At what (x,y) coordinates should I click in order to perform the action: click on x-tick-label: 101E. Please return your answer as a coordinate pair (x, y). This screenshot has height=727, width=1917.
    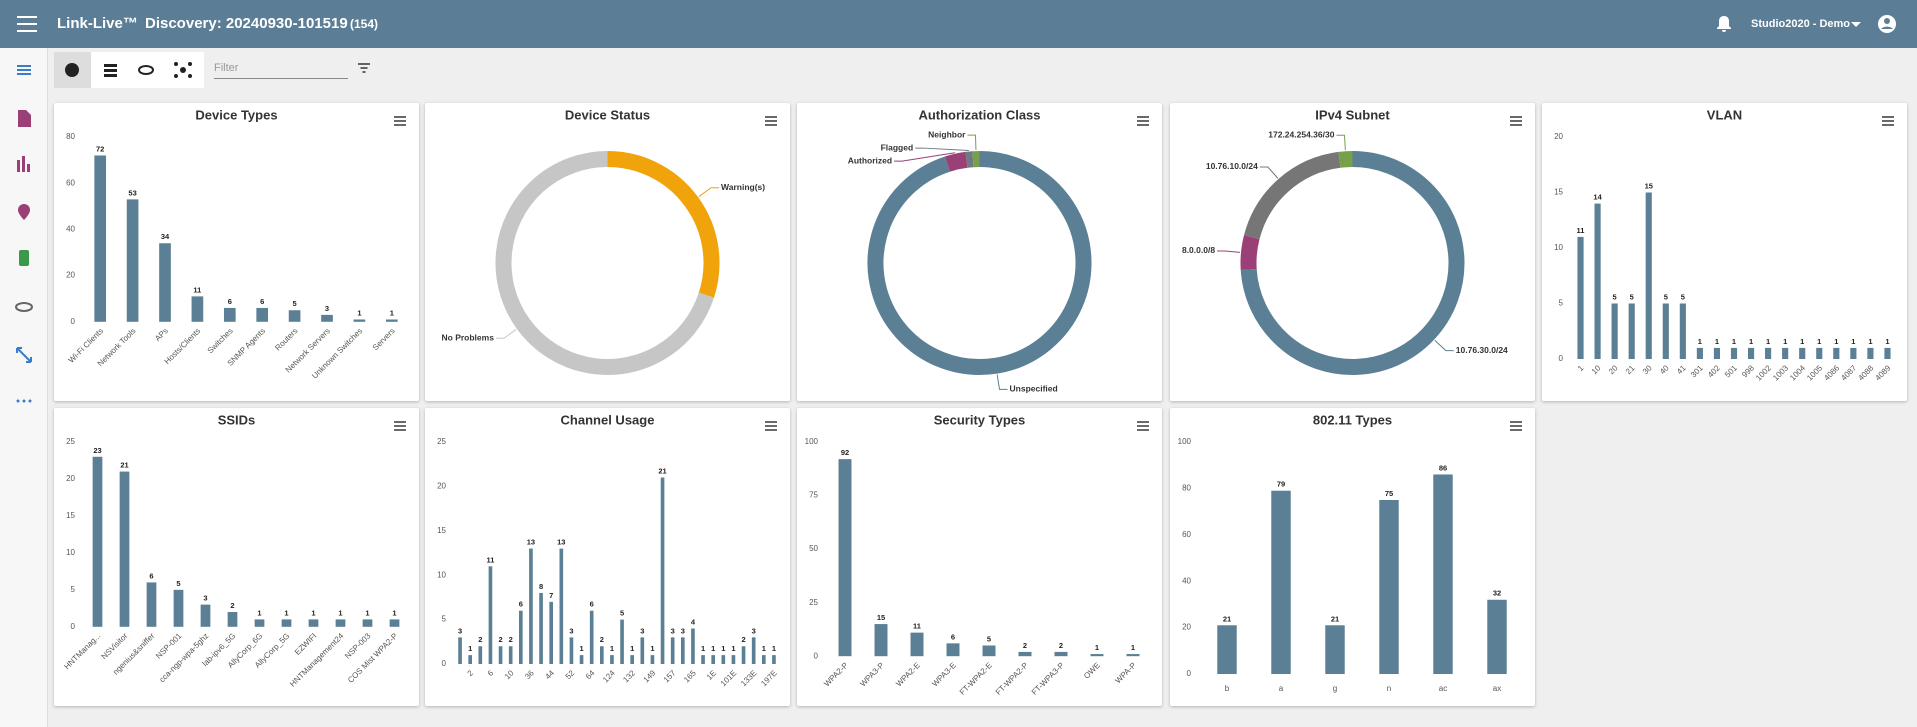
    Looking at the image, I should click on (729, 679).